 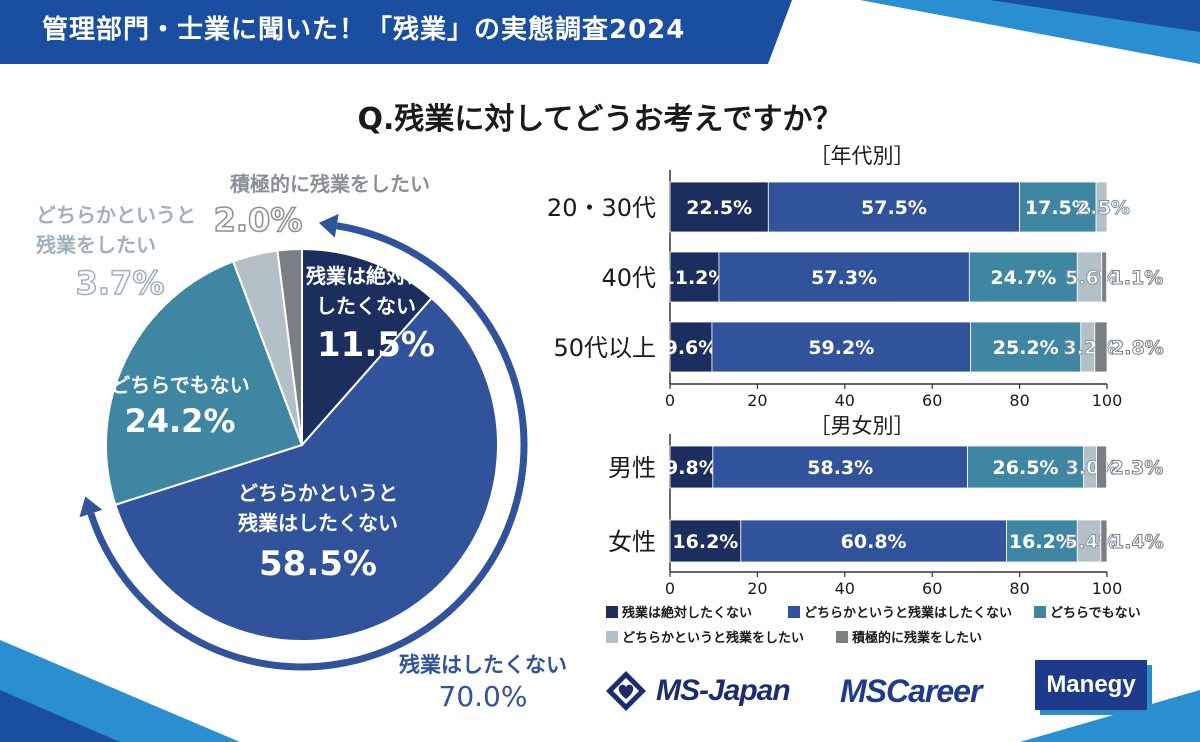 I want to click on age-tick-label-4: 80, so click(x=1019, y=400).